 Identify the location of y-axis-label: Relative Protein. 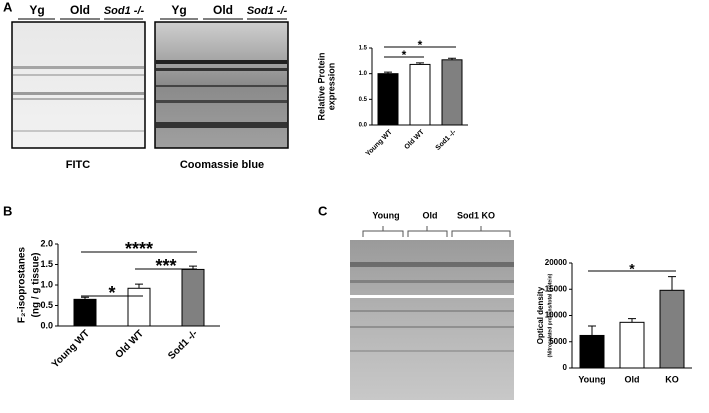
(321, 86).